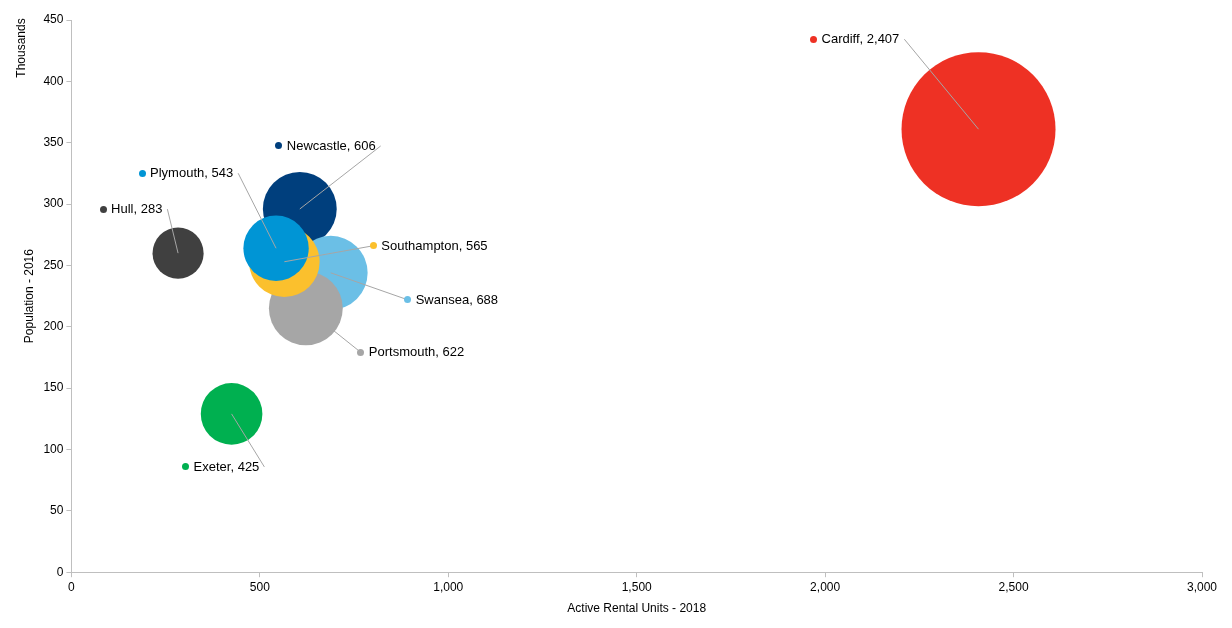 The width and height of the screenshot is (1232, 628). What do you see at coordinates (137, 209) in the screenshot?
I see `annotation: Hull, 283` at bounding box center [137, 209].